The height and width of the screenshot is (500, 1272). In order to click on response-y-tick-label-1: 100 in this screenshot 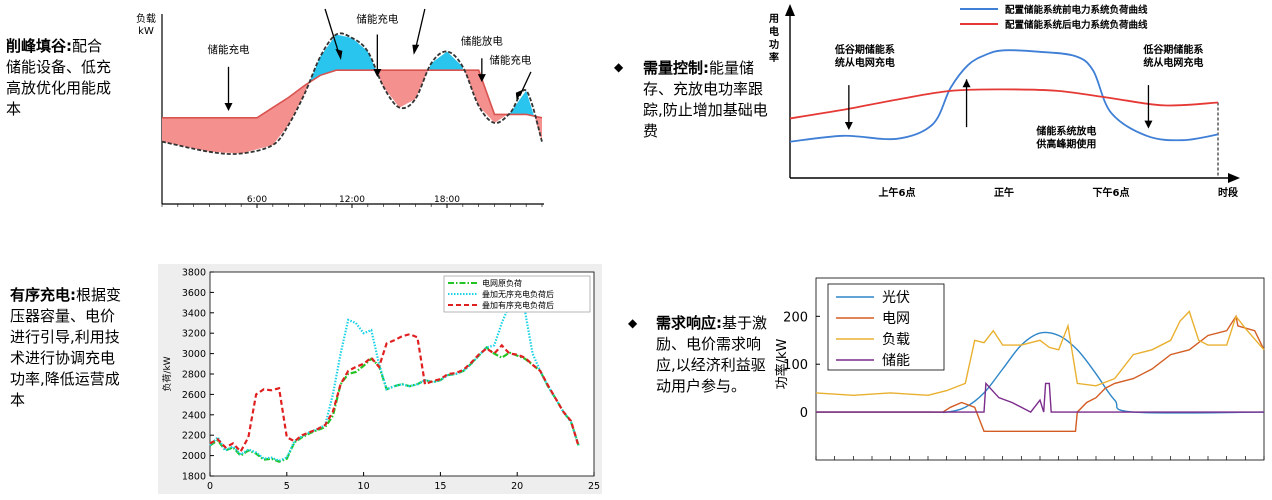, I will do `click(795, 365)`.